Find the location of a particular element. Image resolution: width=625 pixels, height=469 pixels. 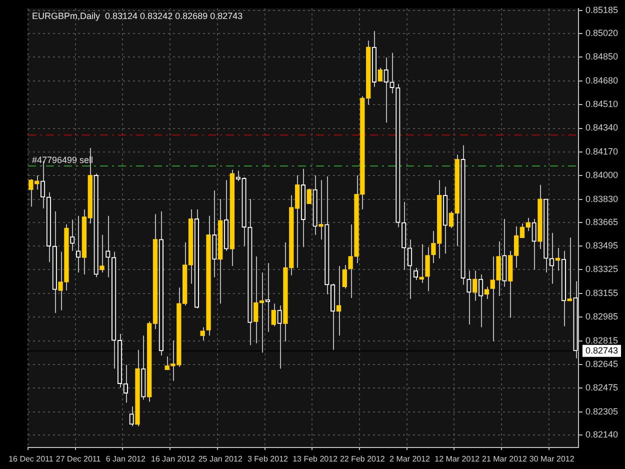

y-tick-label: 0.83830 is located at coordinates (601, 199).